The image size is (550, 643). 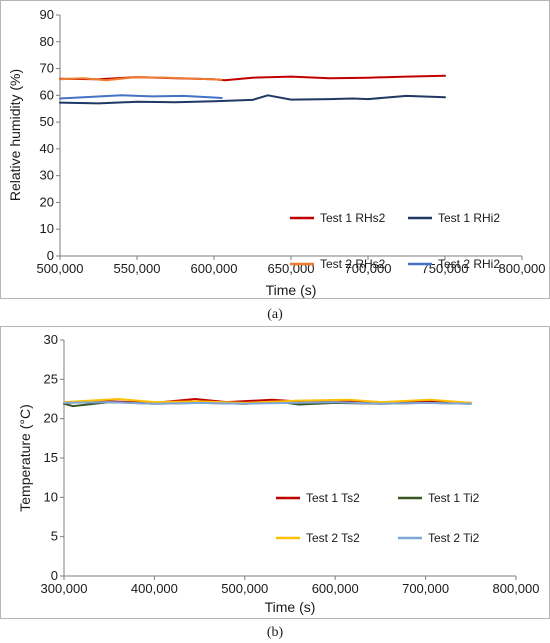 What do you see at coordinates (47, 94) in the screenshot?
I see `y-tick-label: 60` at bounding box center [47, 94].